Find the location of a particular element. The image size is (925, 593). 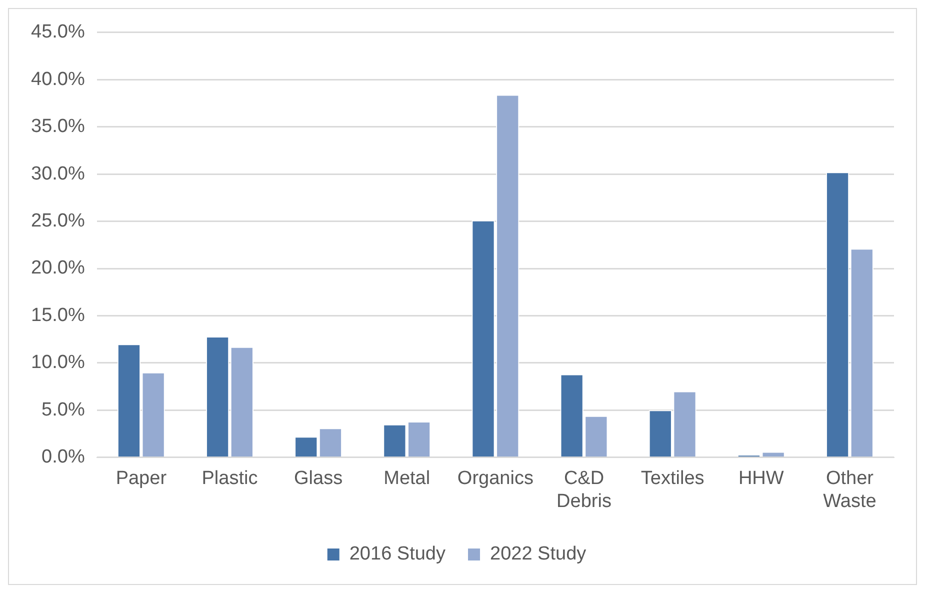

y-tick-label: 20.0% is located at coordinates (58, 268).